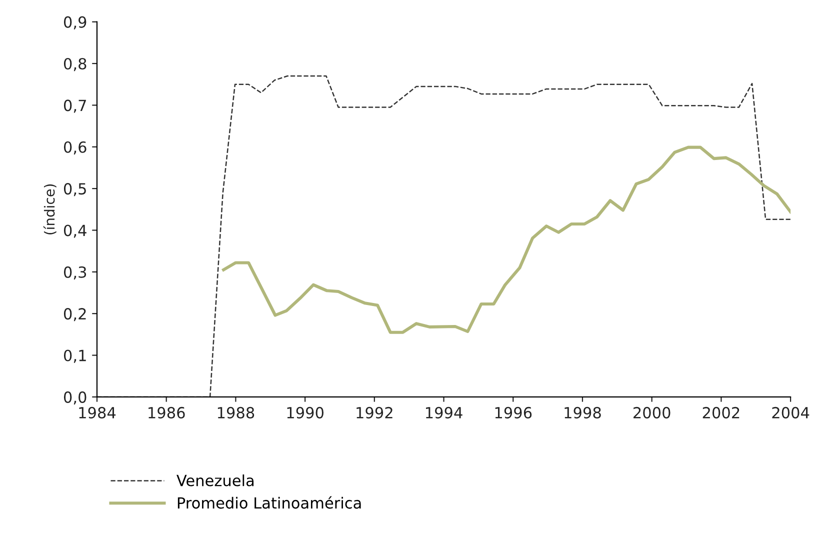 The height and width of the screenshot is (546, 815). I want to click on x-tick-label: 1998, so click(582, 412).